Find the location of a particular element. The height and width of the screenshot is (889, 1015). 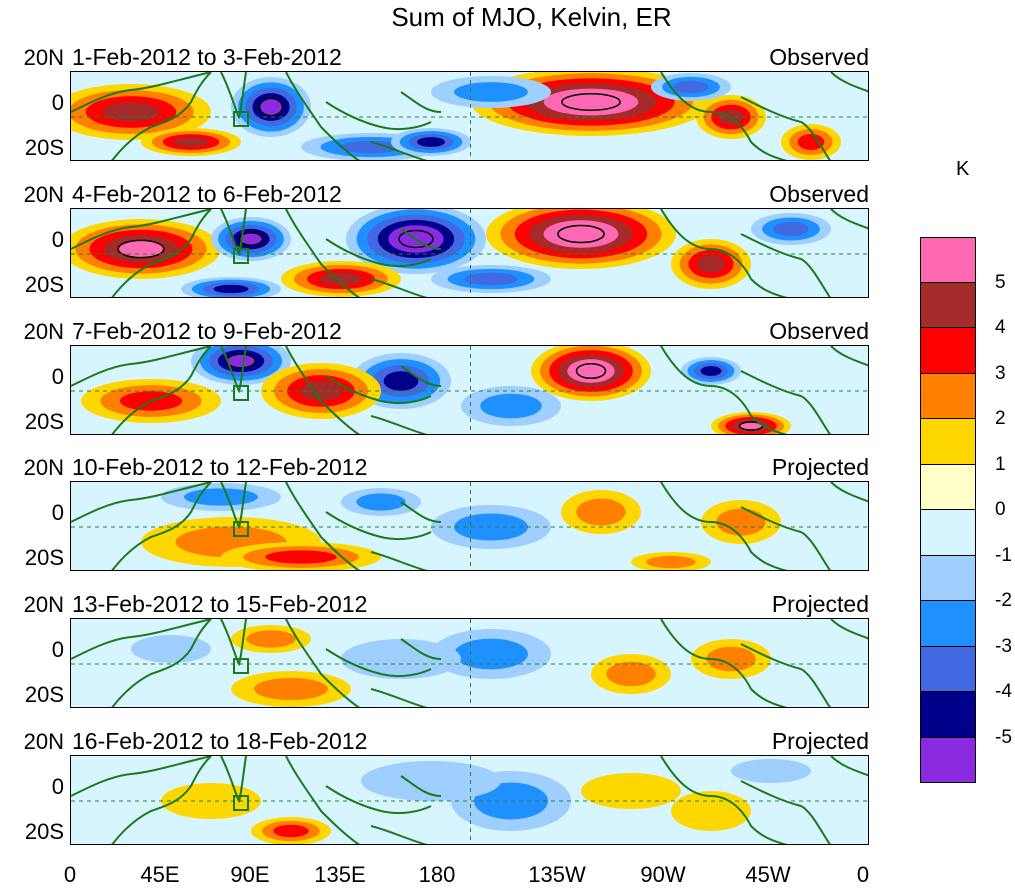

colorbar-label: -1 is located at coordinates (1003, 555).